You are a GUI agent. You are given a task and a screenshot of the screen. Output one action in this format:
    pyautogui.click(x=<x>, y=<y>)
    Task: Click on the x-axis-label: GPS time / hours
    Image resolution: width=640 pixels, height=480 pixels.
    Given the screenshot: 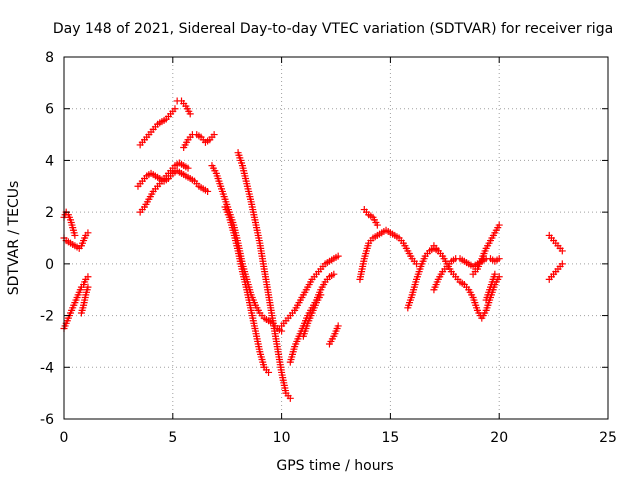 What is the action you would take?
    pyautogui.click(x=334, y=466)
    